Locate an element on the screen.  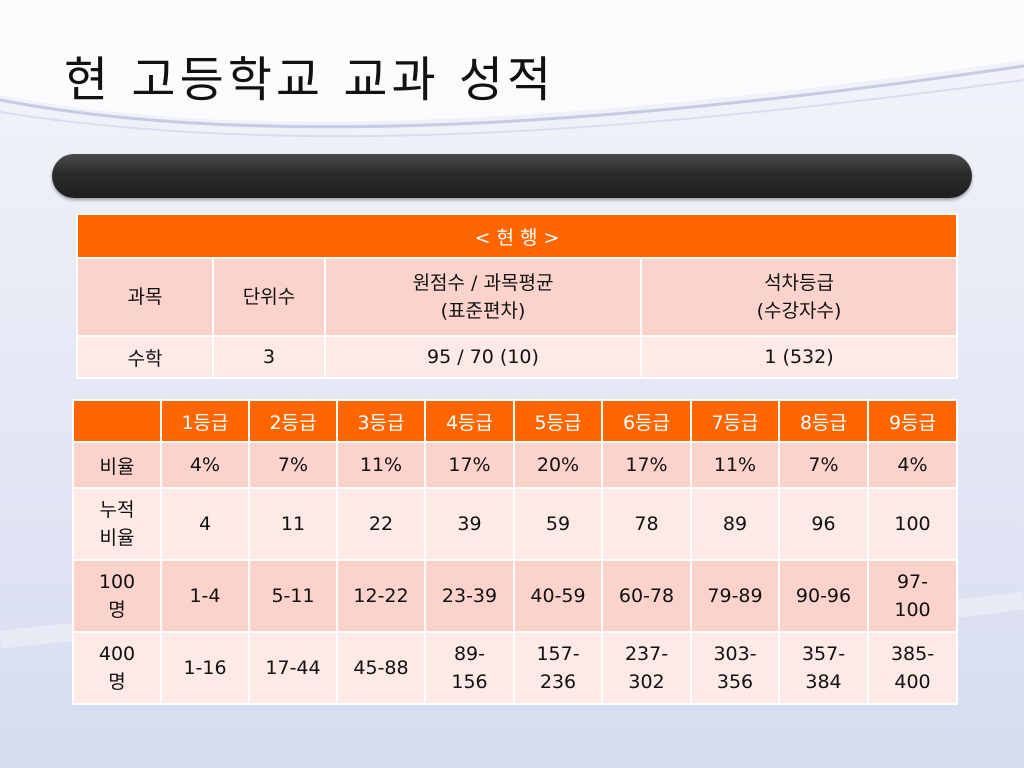
grade-cell-line: 400 is located at coordinates (912, 682).